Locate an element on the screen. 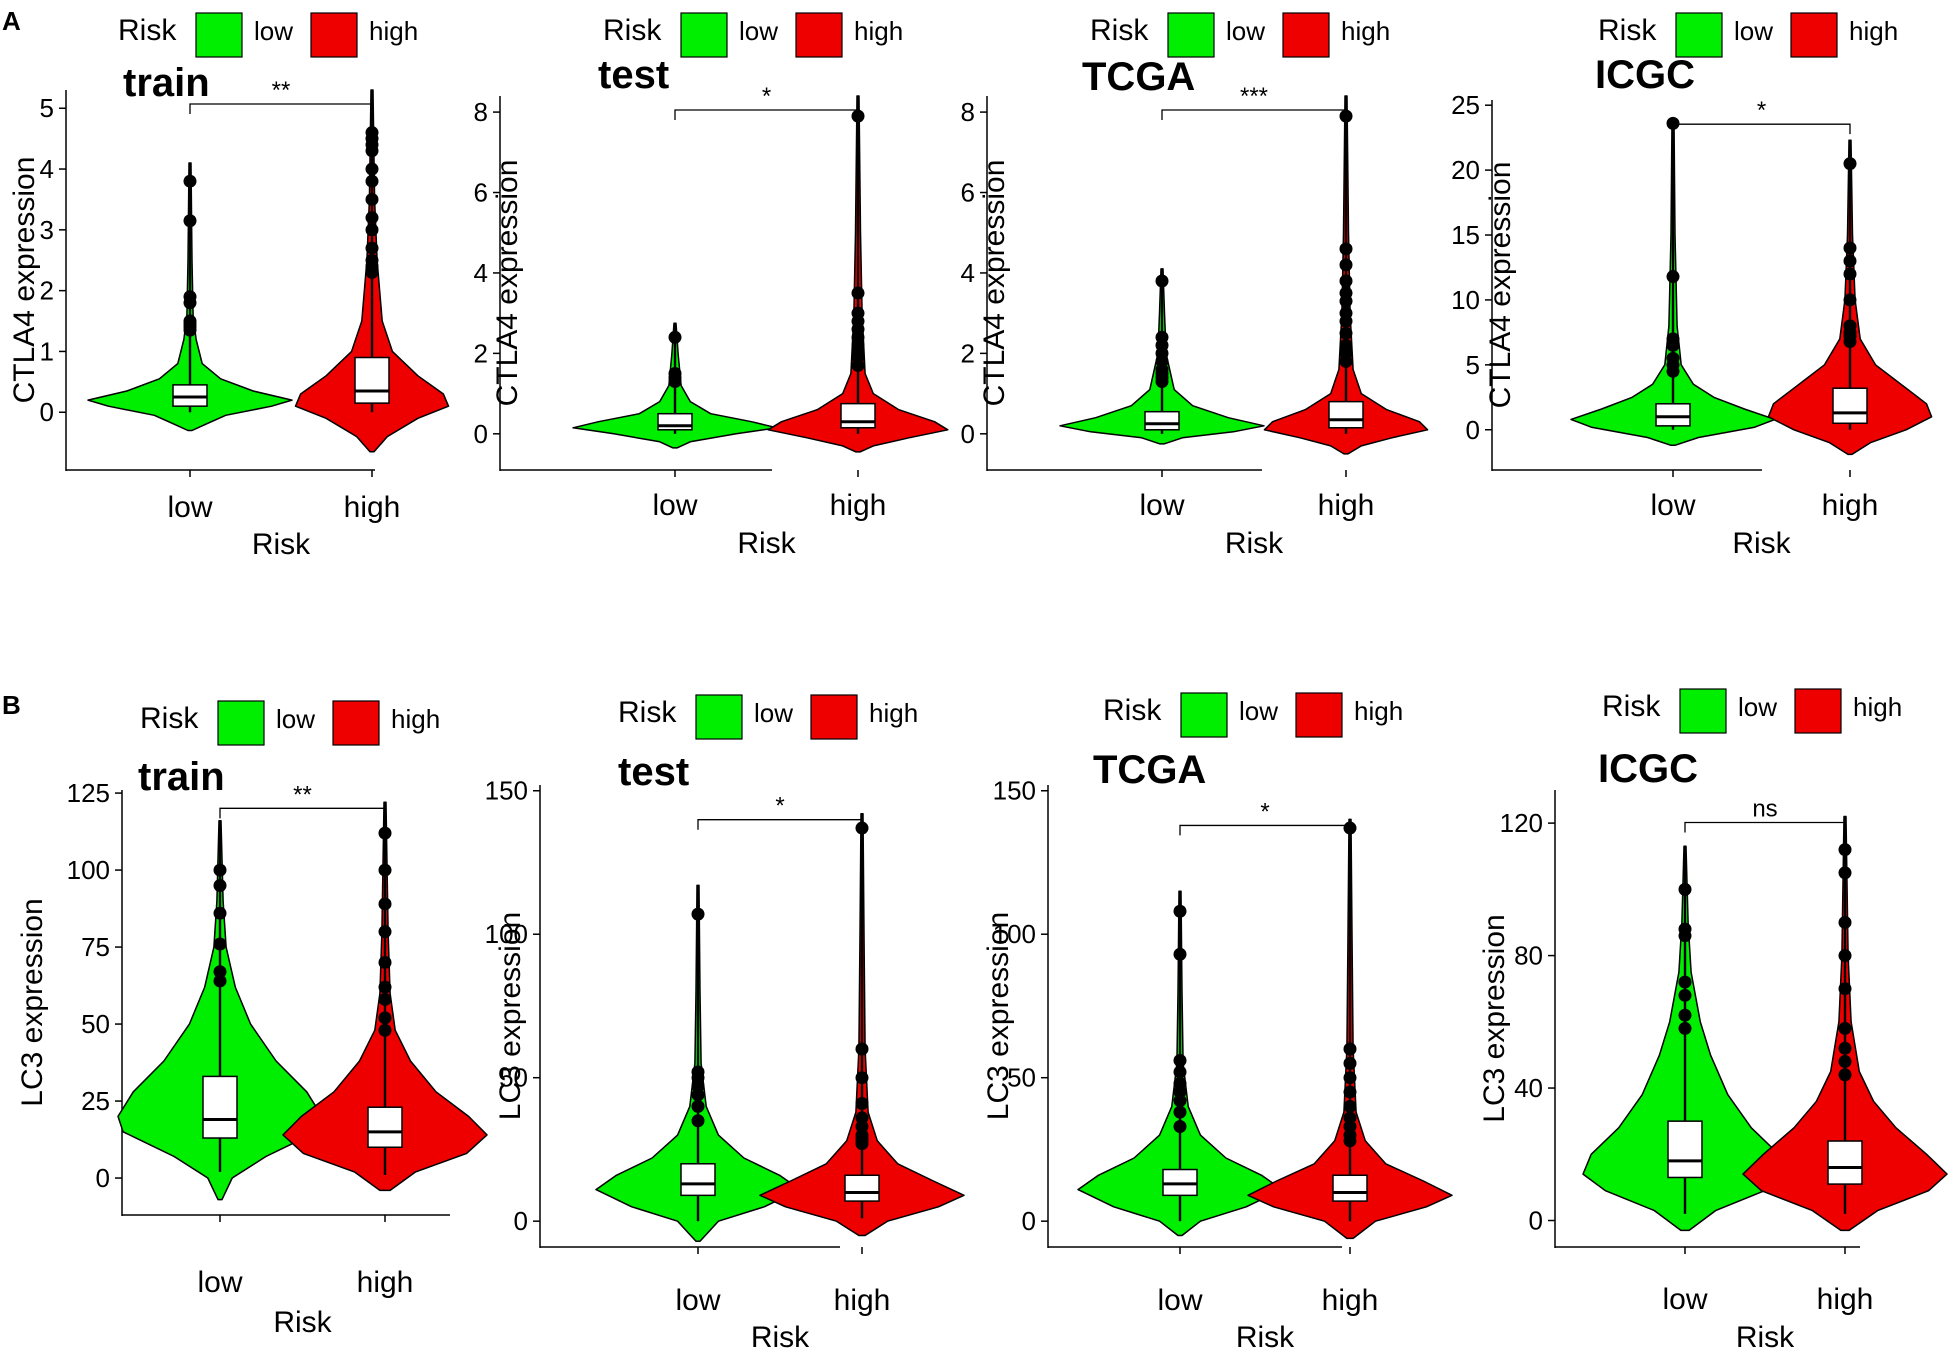  y-tick-label: 3 is located at coordinates (47, 230).